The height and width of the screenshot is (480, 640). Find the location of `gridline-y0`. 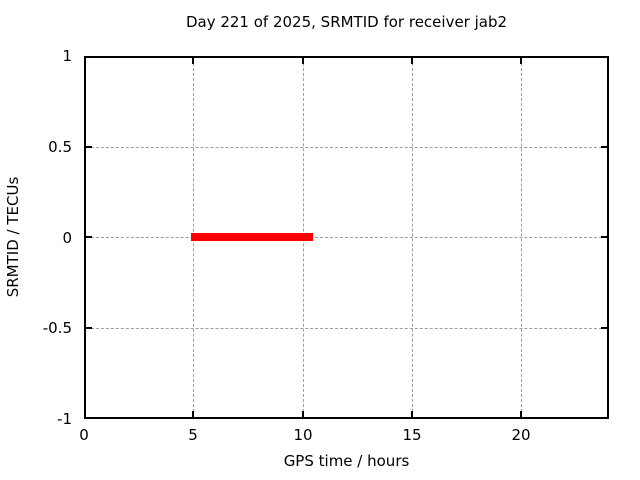

gridline-y0 is located at coordinates (346, 237).